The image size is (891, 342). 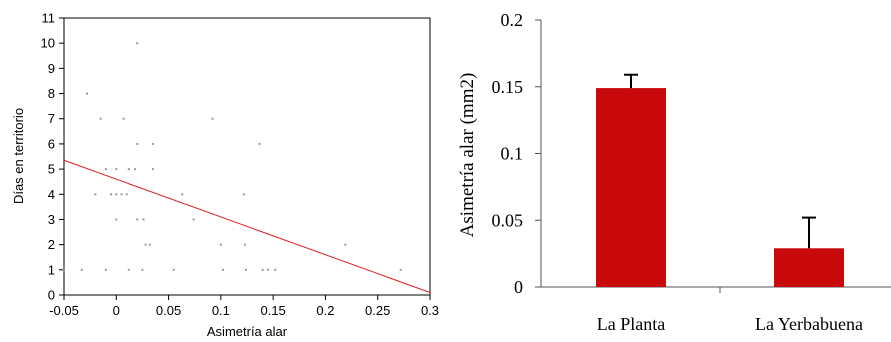 What do you see at coordinates (51, 269) in the screenshot?
I see `scatter-y-tick-label: 1` at bounding box center [51, 269].